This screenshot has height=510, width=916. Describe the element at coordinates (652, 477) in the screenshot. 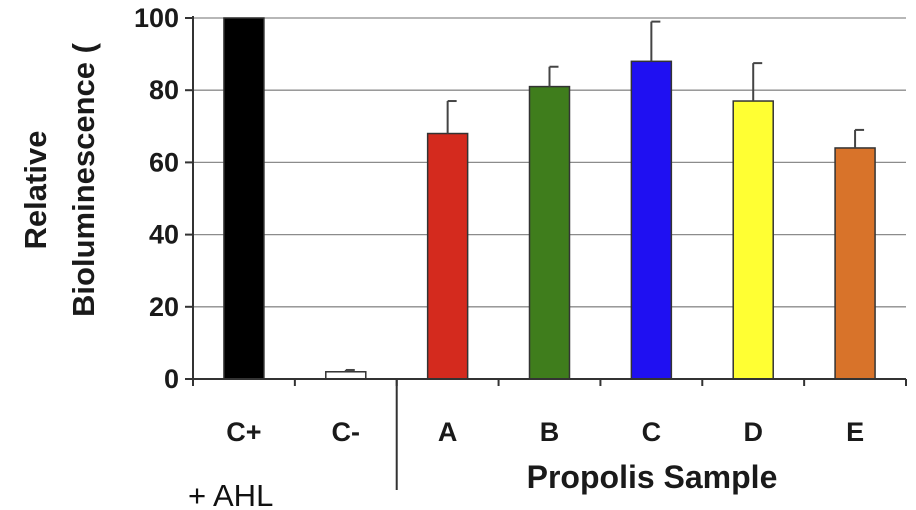

I see `x-axis-title: Propolis Sample` at that location.